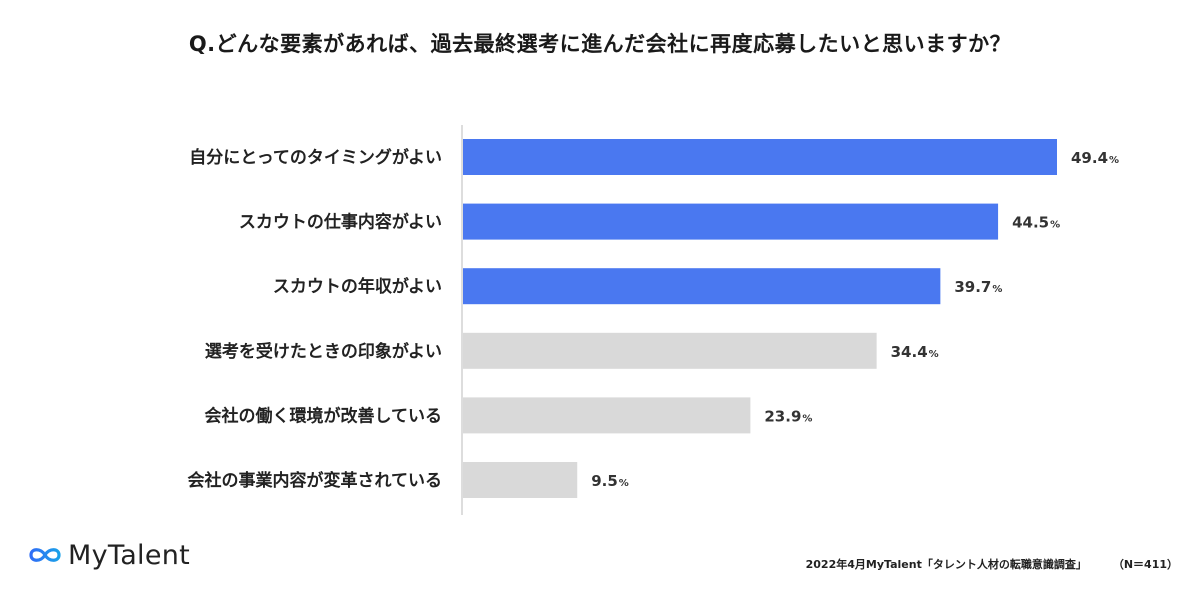 Image resolution: width=1200 pixels, height=600 pixels. Describe the element at coordinates (357, 286) in the screenshot. I see `category-label: スカウトの年収がよい` at that location.